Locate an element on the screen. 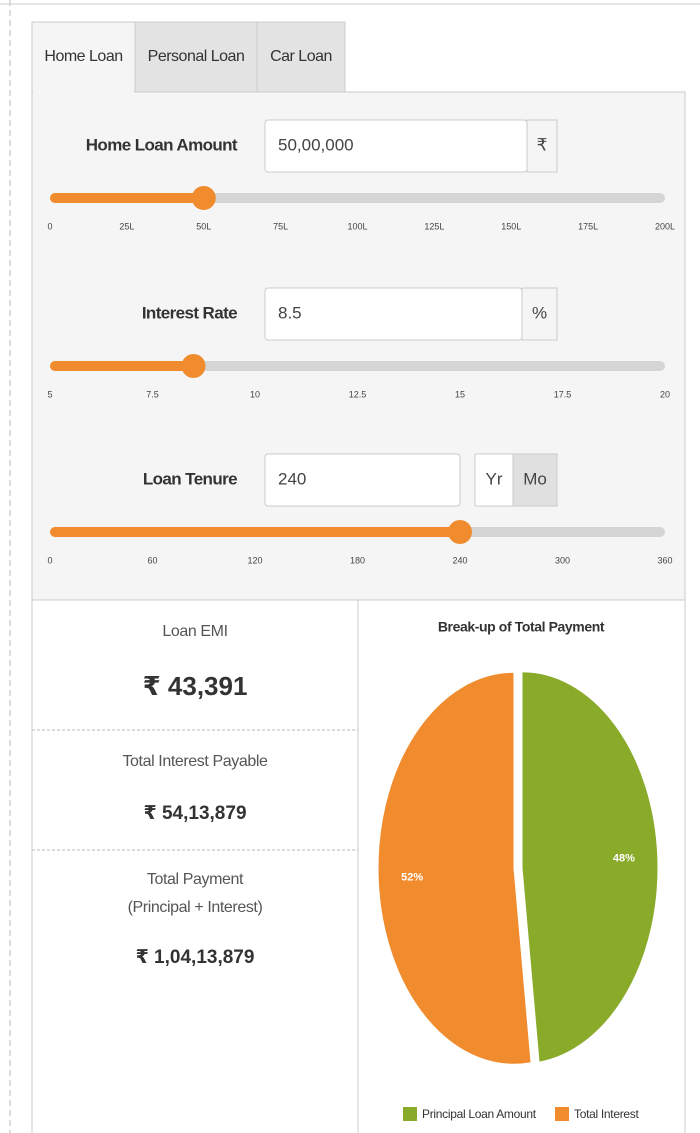 Image resolution: width=700 pixels, height=1133 pixels. slider-tick-label: 50L is located at coordinates (203, 226).